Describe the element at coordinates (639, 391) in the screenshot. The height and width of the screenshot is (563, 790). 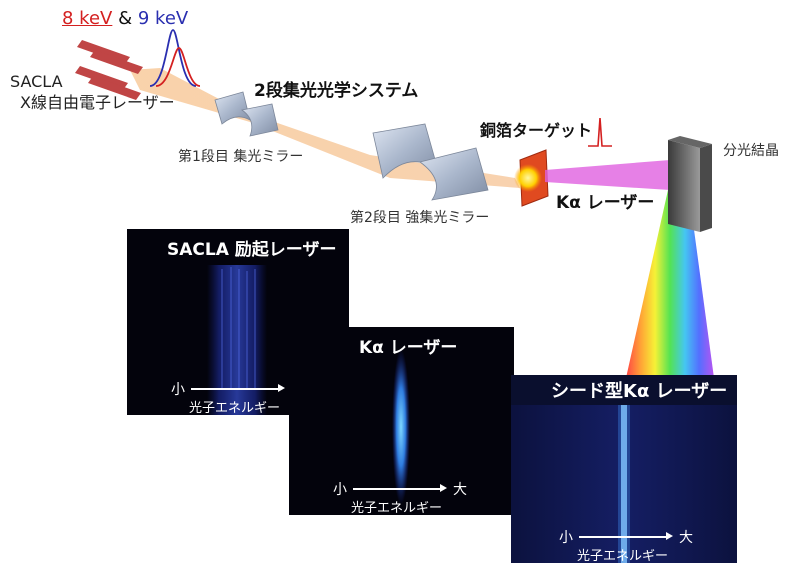
I see `panel-title-seeded: シード型Kα レーザー` at that location.